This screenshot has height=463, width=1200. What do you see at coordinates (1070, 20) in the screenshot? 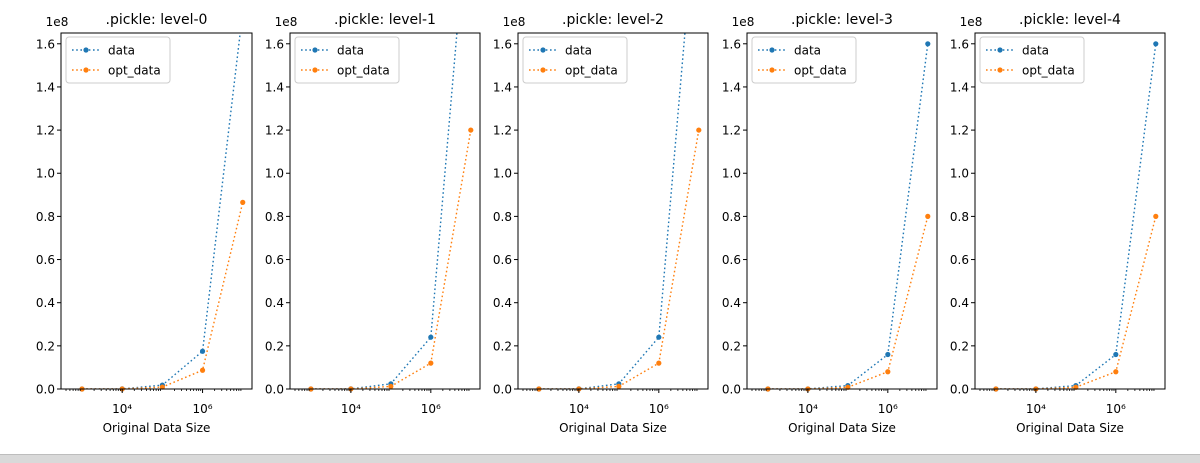
I see `chart-title: .pickle: level-4` at bounding box center [1070, 20].